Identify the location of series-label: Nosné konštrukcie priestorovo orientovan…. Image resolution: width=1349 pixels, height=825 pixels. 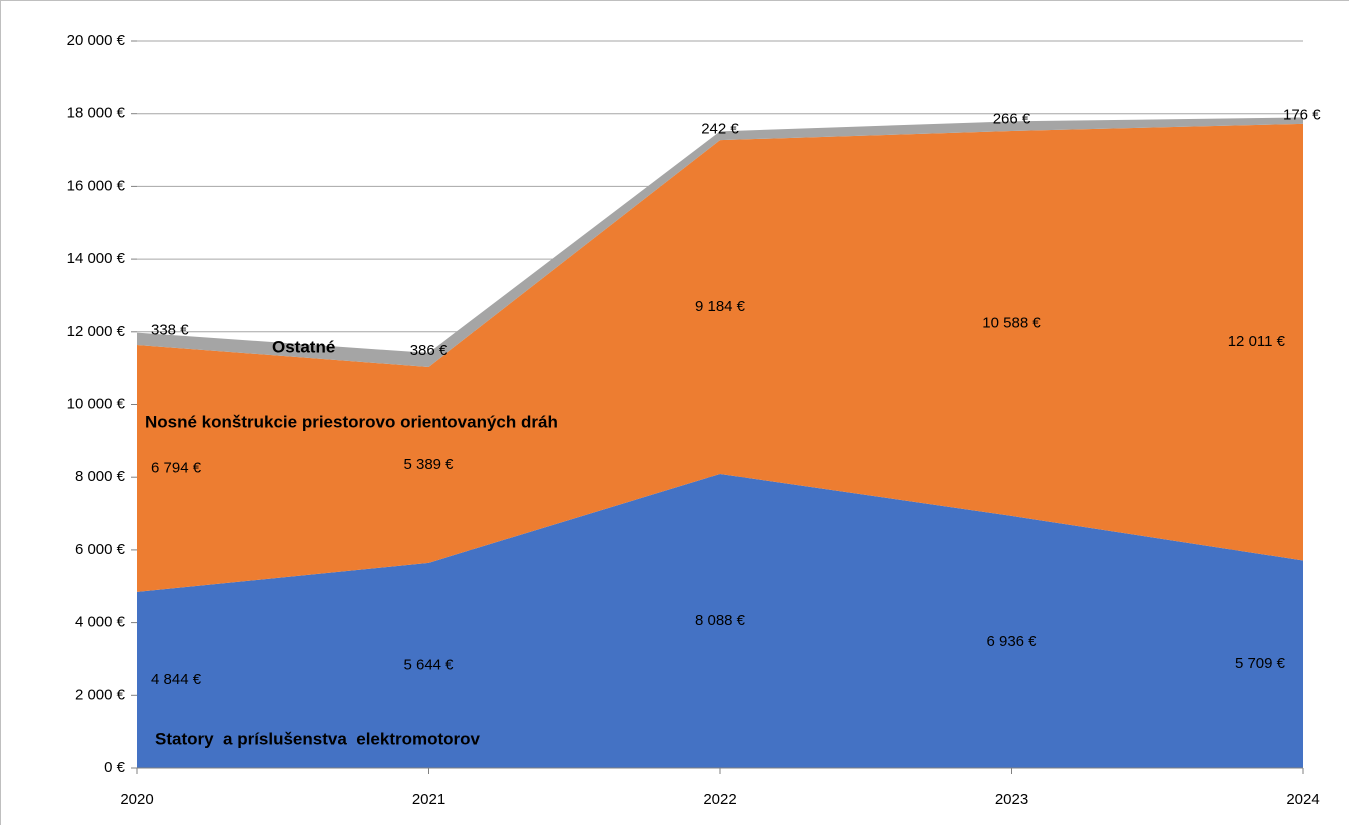
(351, 421).